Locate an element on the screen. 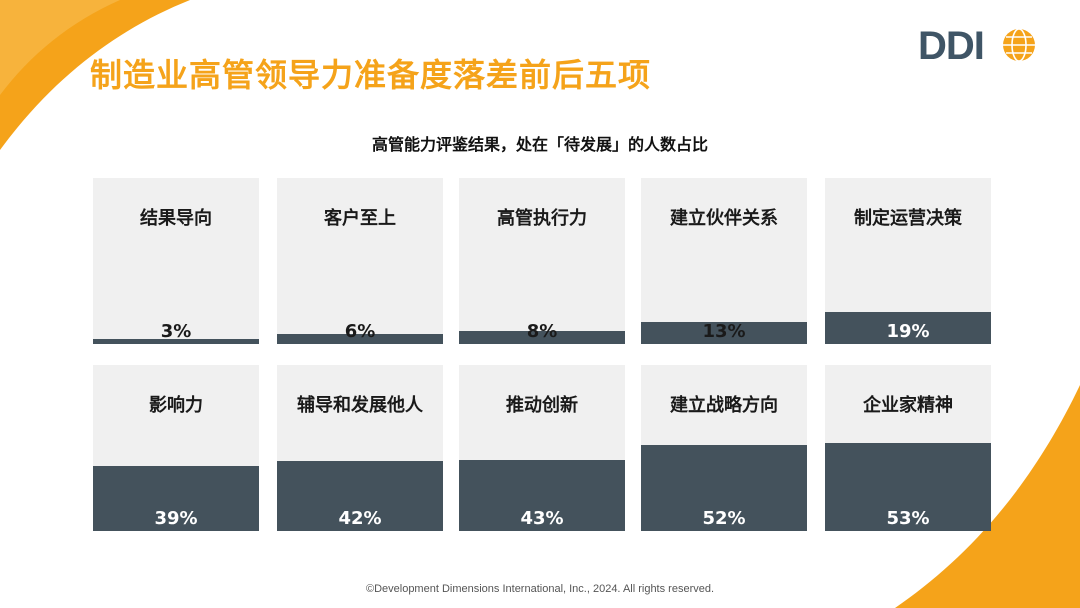 Image resolution: width=1080 pixels, height=608 pixels. category-label: 高管执行力 is located at coordinates (542, 218).